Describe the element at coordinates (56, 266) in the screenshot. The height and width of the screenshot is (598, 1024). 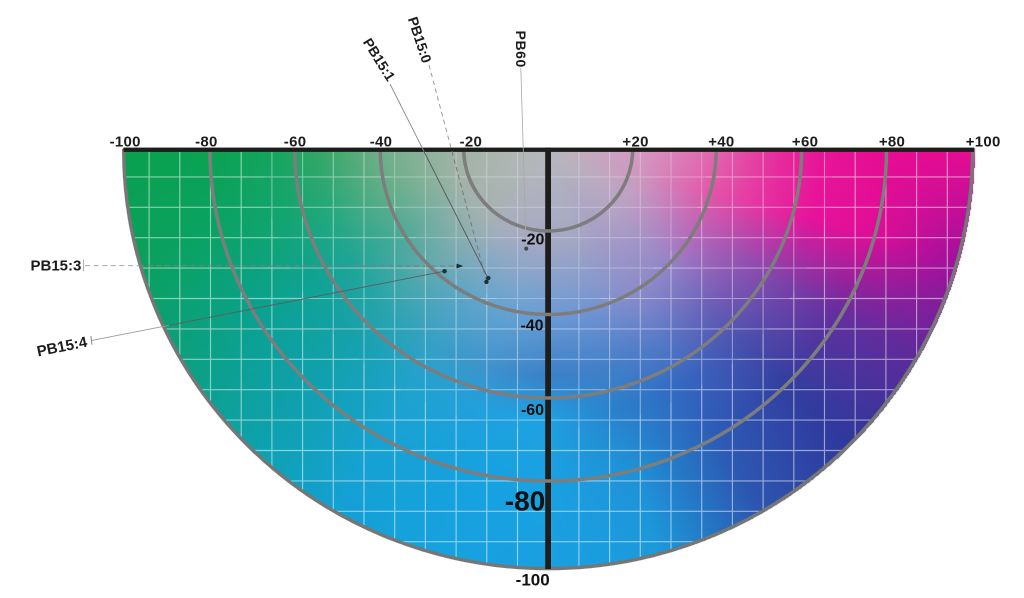
I see `svg-text: PB15:3` at that location.